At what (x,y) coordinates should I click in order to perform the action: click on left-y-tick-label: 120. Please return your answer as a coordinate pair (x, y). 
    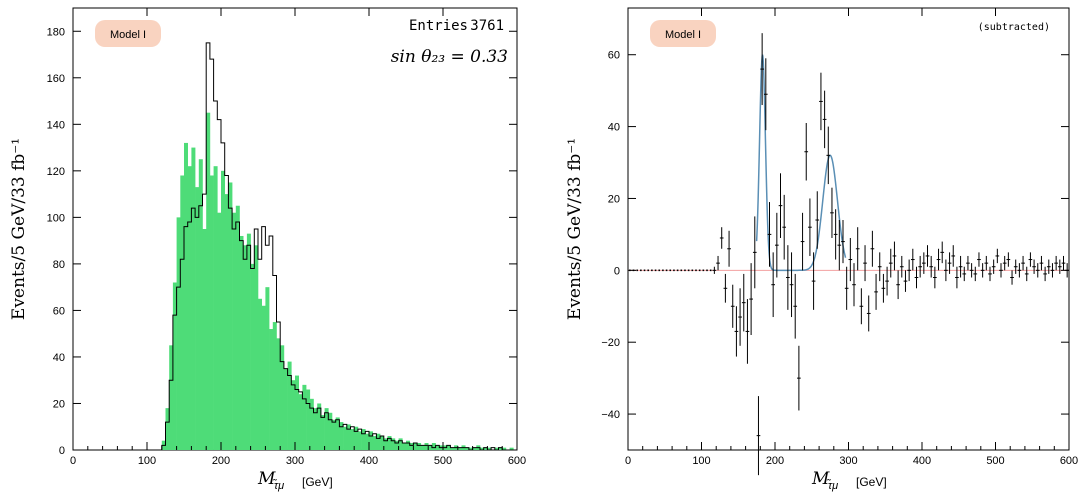
    Looking at the image, I should click on (56, 172).